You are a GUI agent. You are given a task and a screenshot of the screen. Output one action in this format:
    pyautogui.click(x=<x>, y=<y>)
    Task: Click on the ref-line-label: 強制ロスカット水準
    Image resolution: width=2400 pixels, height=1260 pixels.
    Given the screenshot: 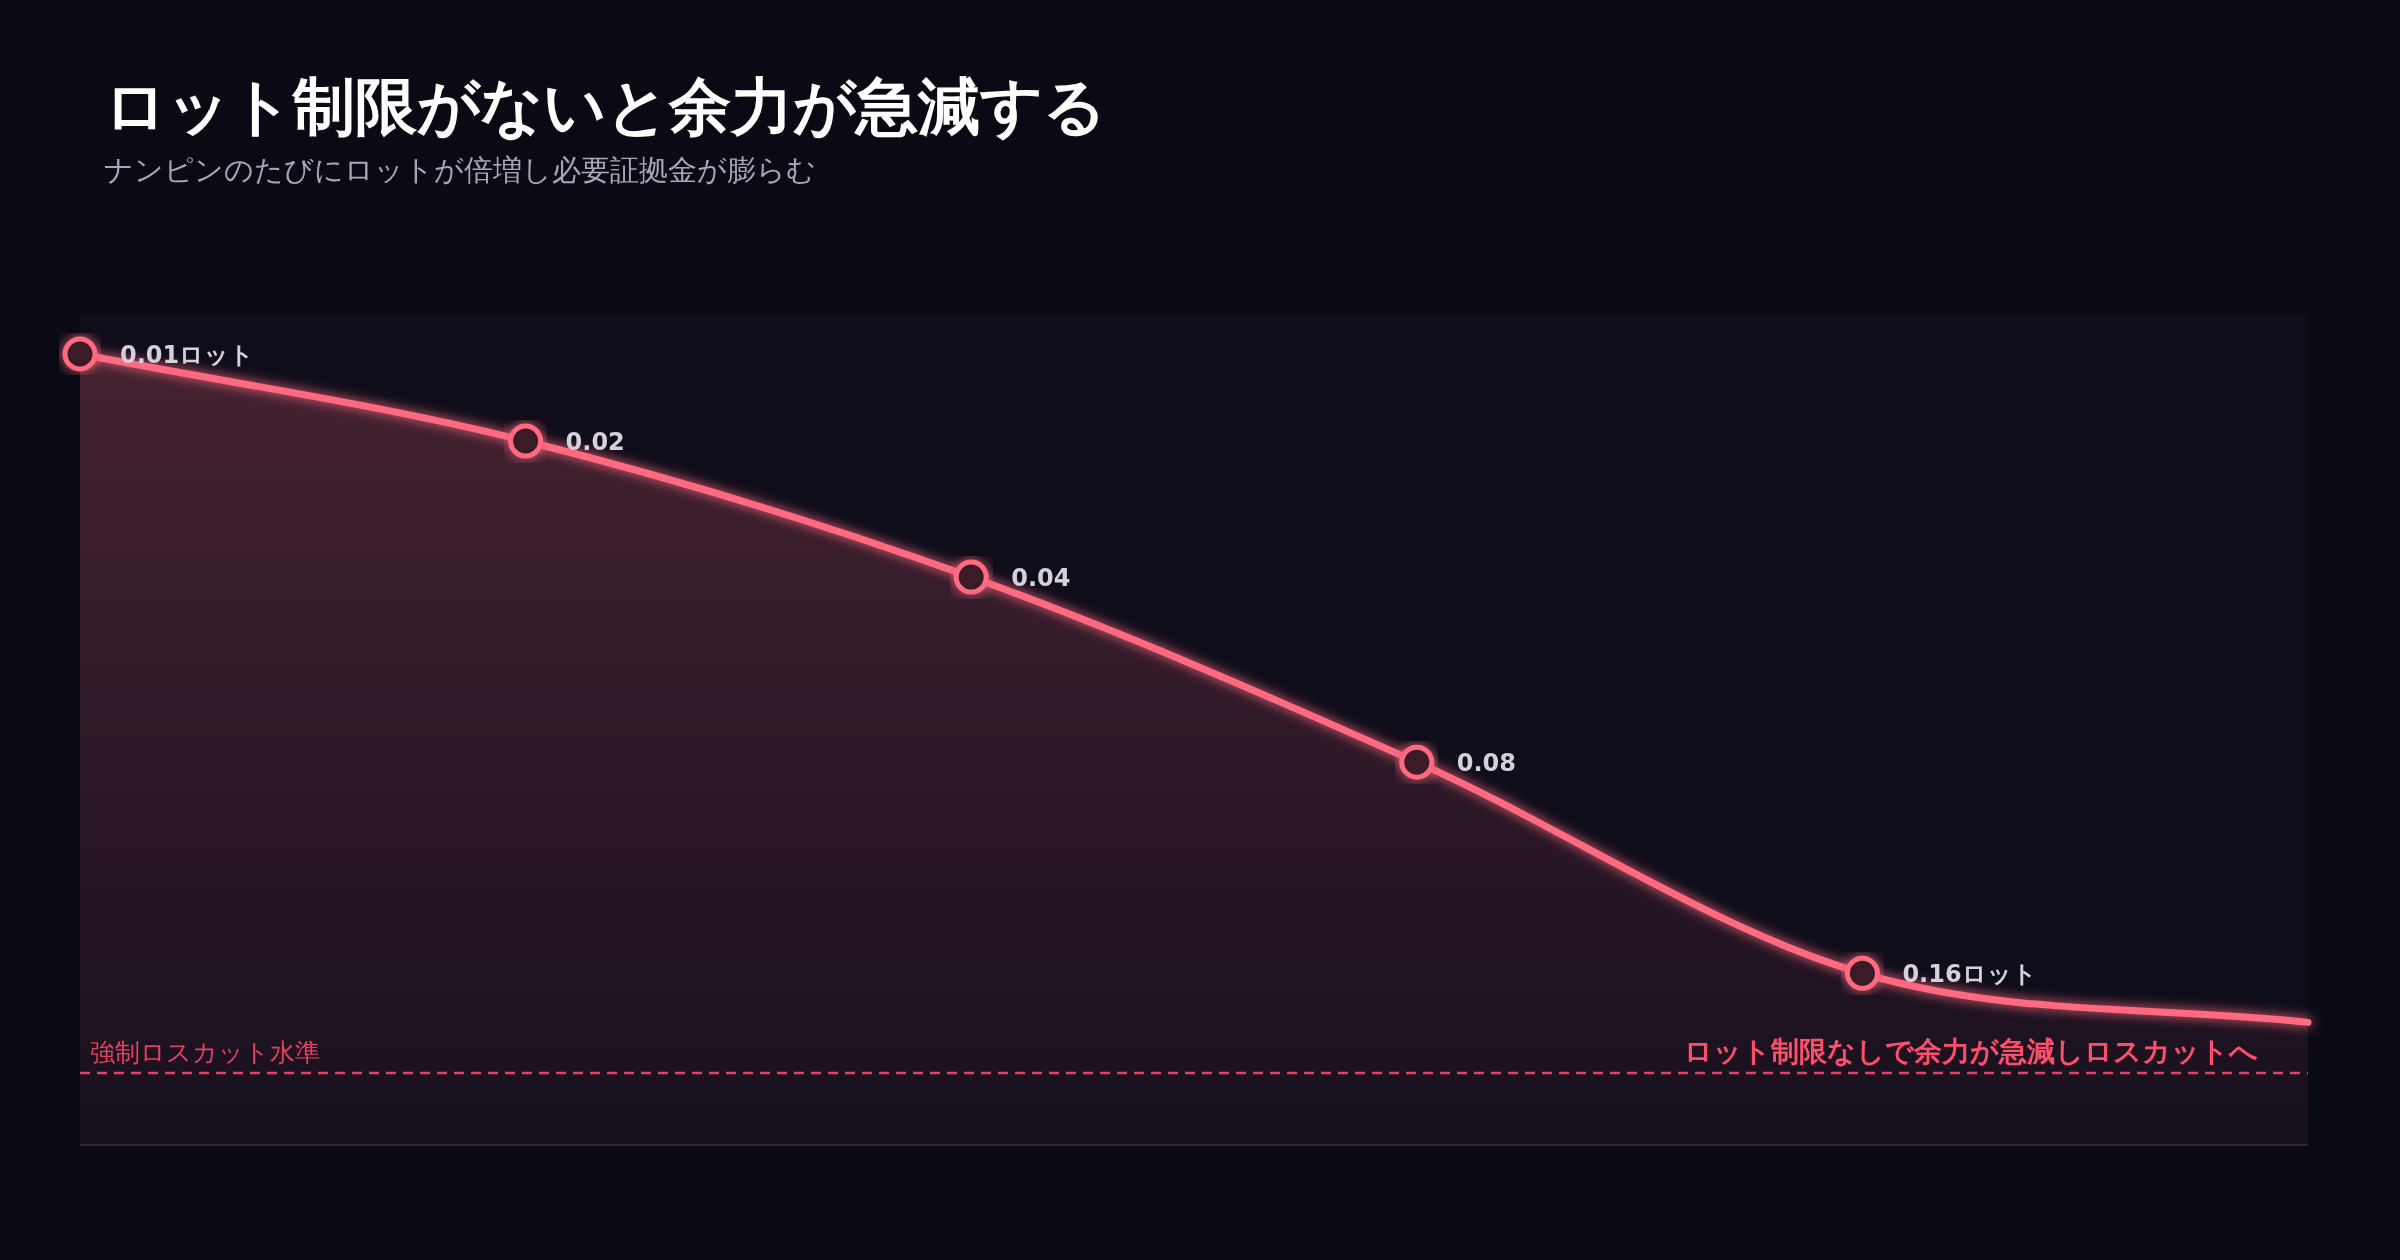 What is the action you would take?
    pyautogui.click(x=205, y=1053)
    